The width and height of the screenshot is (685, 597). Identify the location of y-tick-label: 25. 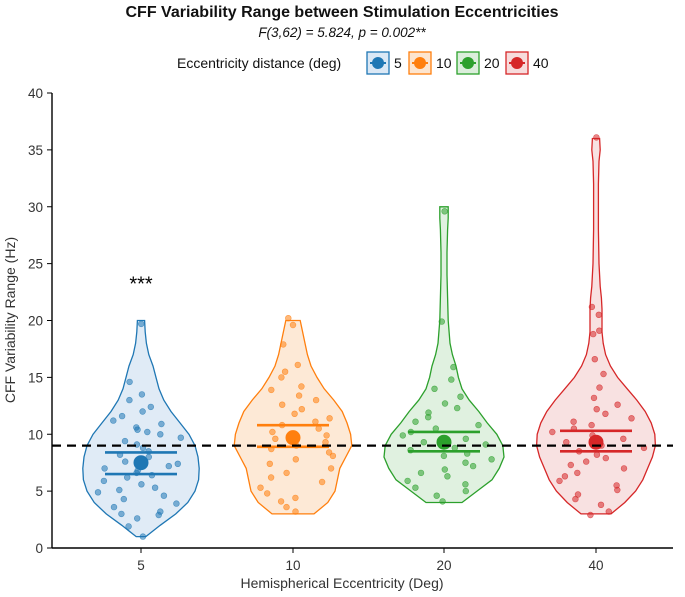
(35, 264).